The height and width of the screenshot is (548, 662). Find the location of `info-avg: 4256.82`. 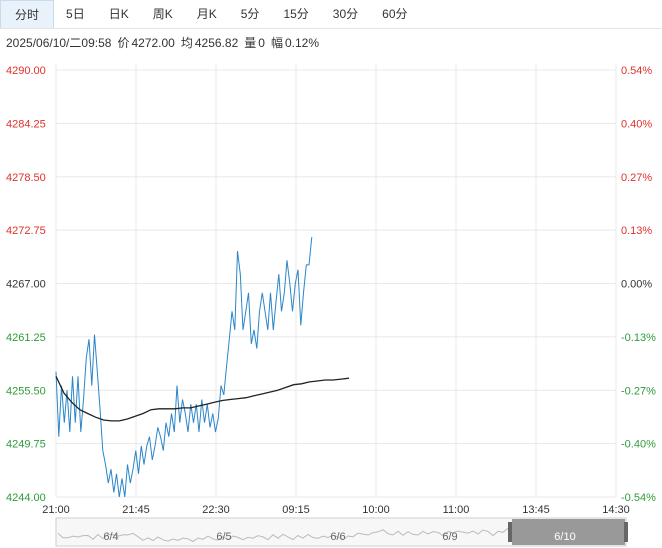

info-avg: 4256.82 is located at coordinates (216, 43).